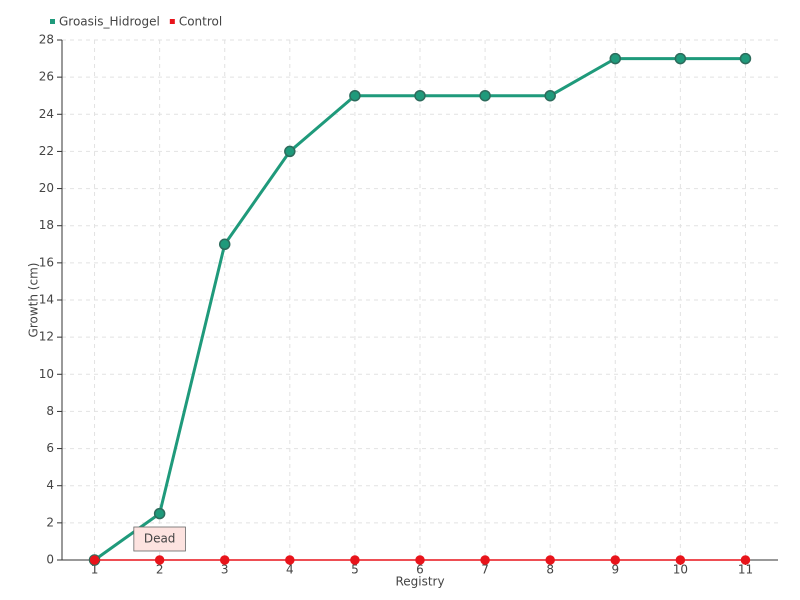  I want to click on y-tick-label: 2, so click(50, 522).